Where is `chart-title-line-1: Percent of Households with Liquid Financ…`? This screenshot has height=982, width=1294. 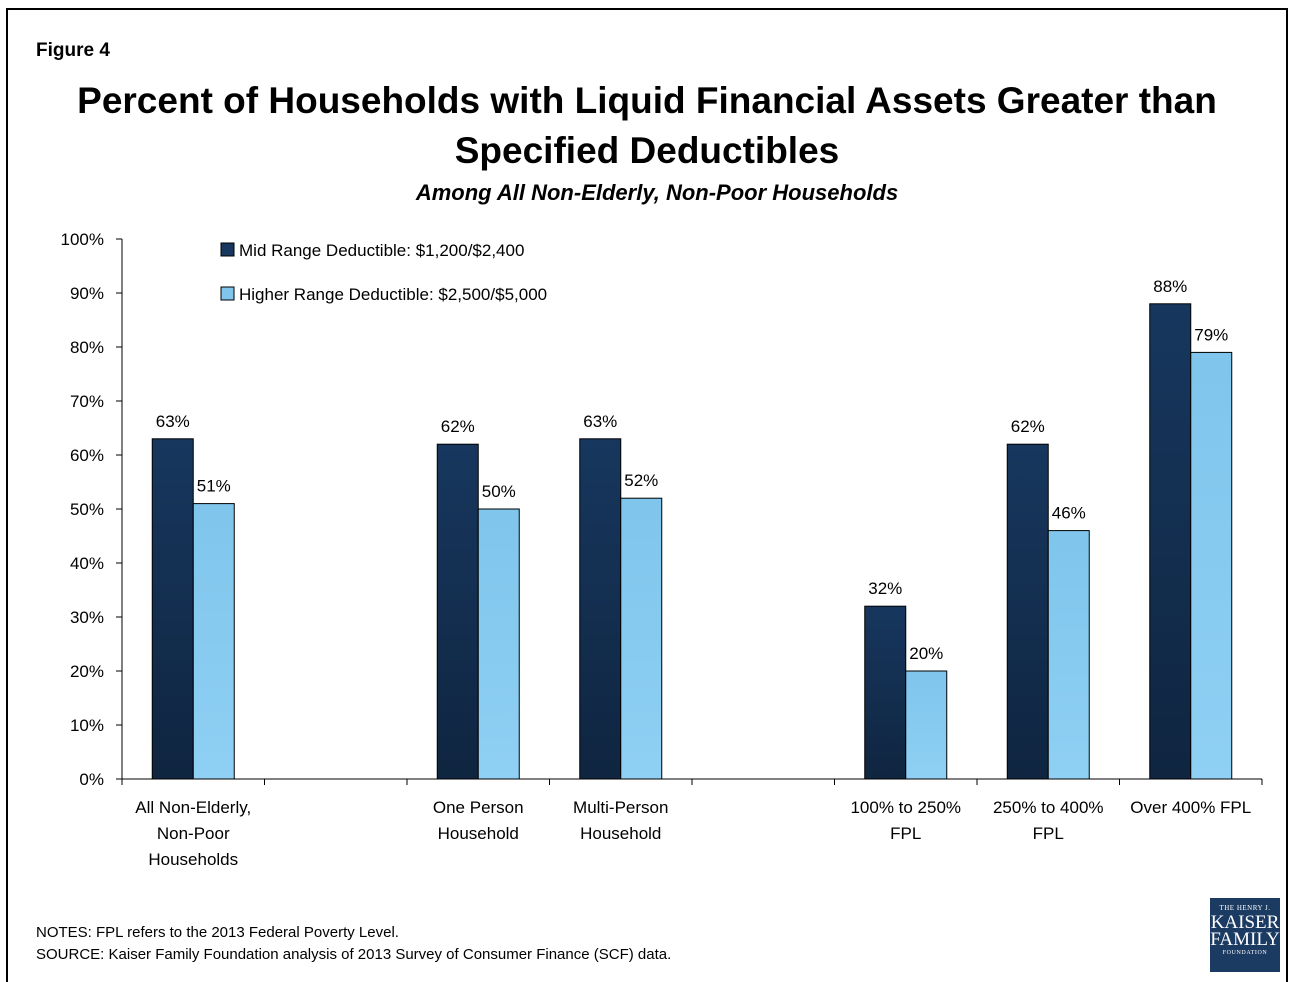 chart-title-line-1: Percent of Households with Liquid Financ… is located at coordinates (647, 100).